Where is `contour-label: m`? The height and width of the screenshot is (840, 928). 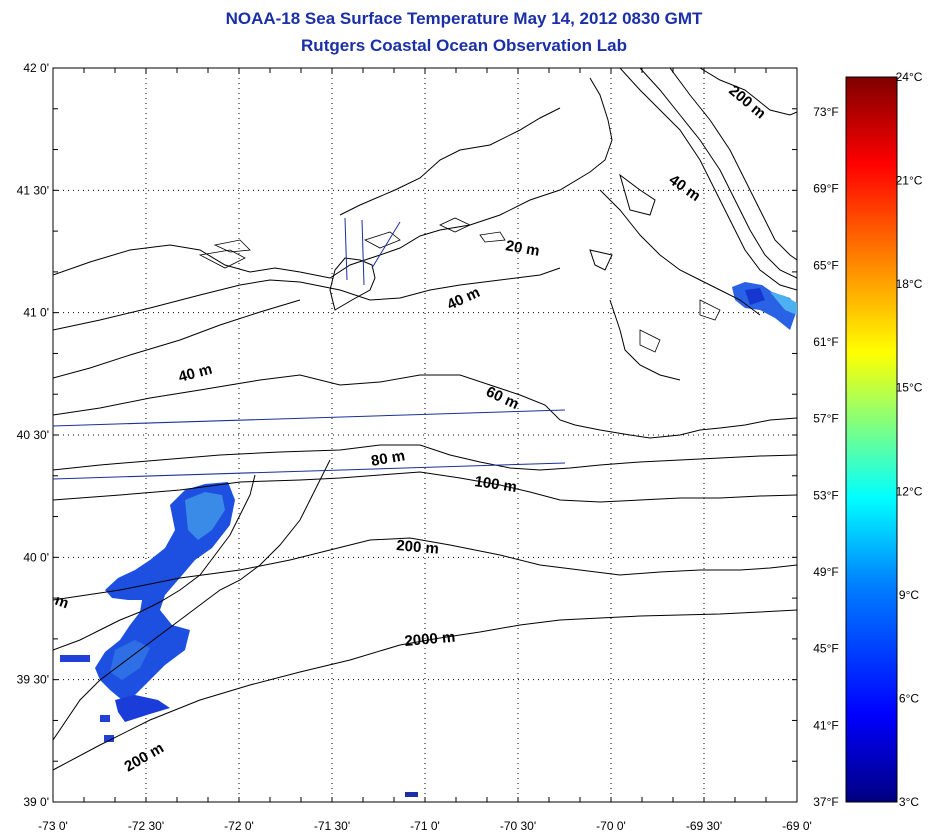 contour-label: m is located at coordinates (62, 602).